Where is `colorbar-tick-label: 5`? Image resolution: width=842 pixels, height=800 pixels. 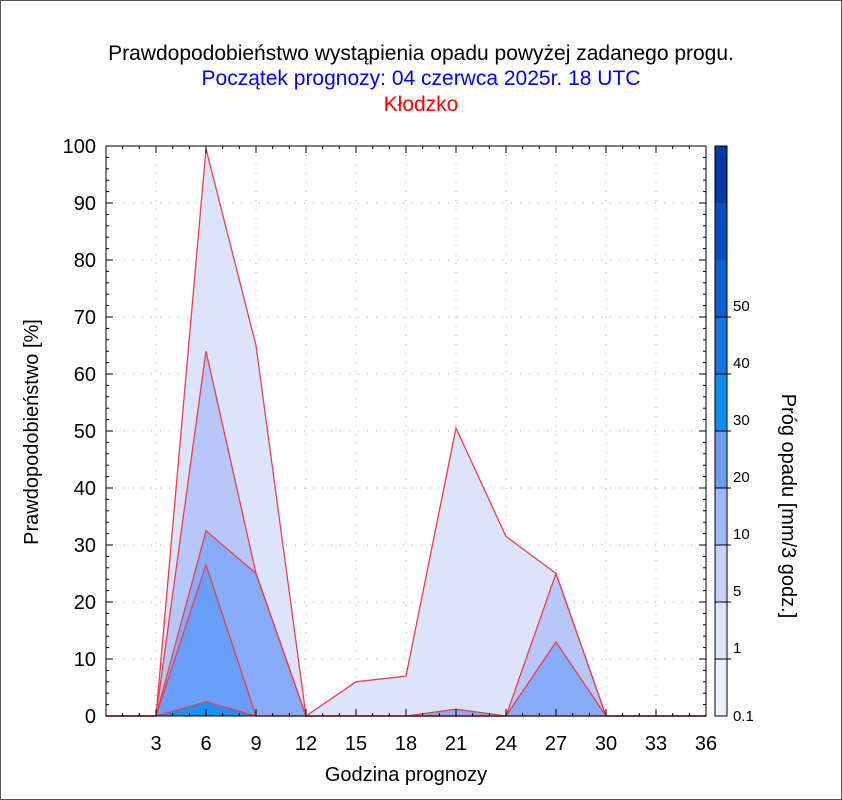 colorbar-tick-label: 5 is located at coordinates (737, 591).